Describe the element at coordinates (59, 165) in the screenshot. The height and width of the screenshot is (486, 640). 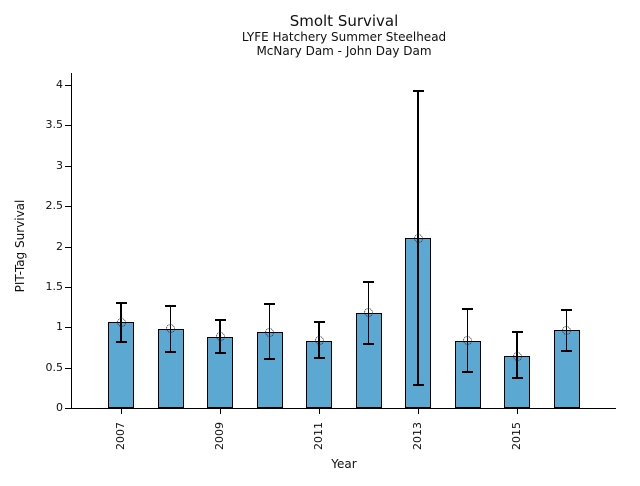
I see `y-tick-label: 3` at that location.